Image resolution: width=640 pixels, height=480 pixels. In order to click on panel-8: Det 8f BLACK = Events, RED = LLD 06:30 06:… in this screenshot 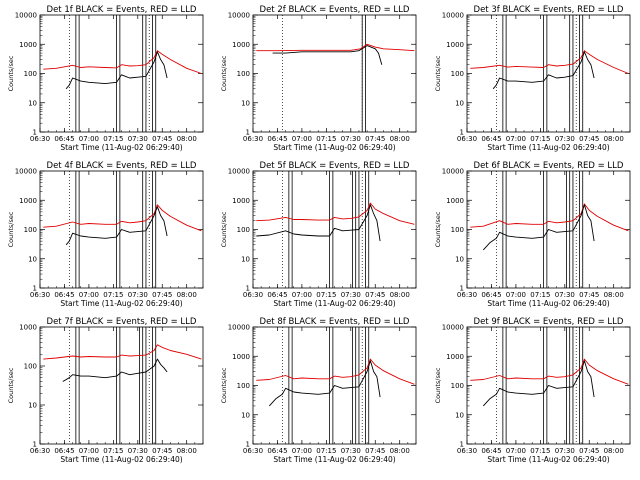, I will do `click(318, 390)`.